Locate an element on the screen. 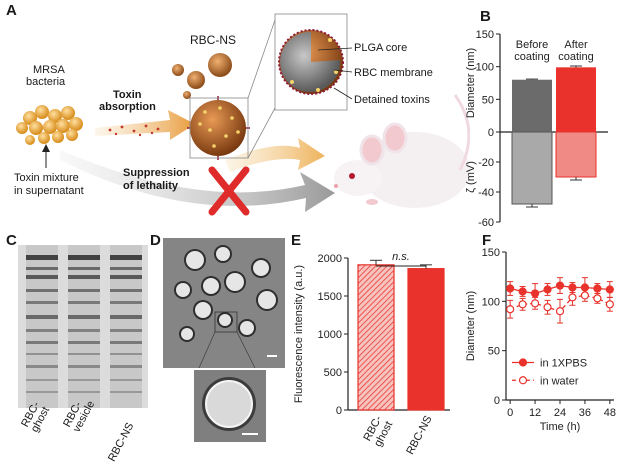 The image size is (622, 472). y-tick-label: -20 is located at coordinates (486, 163).